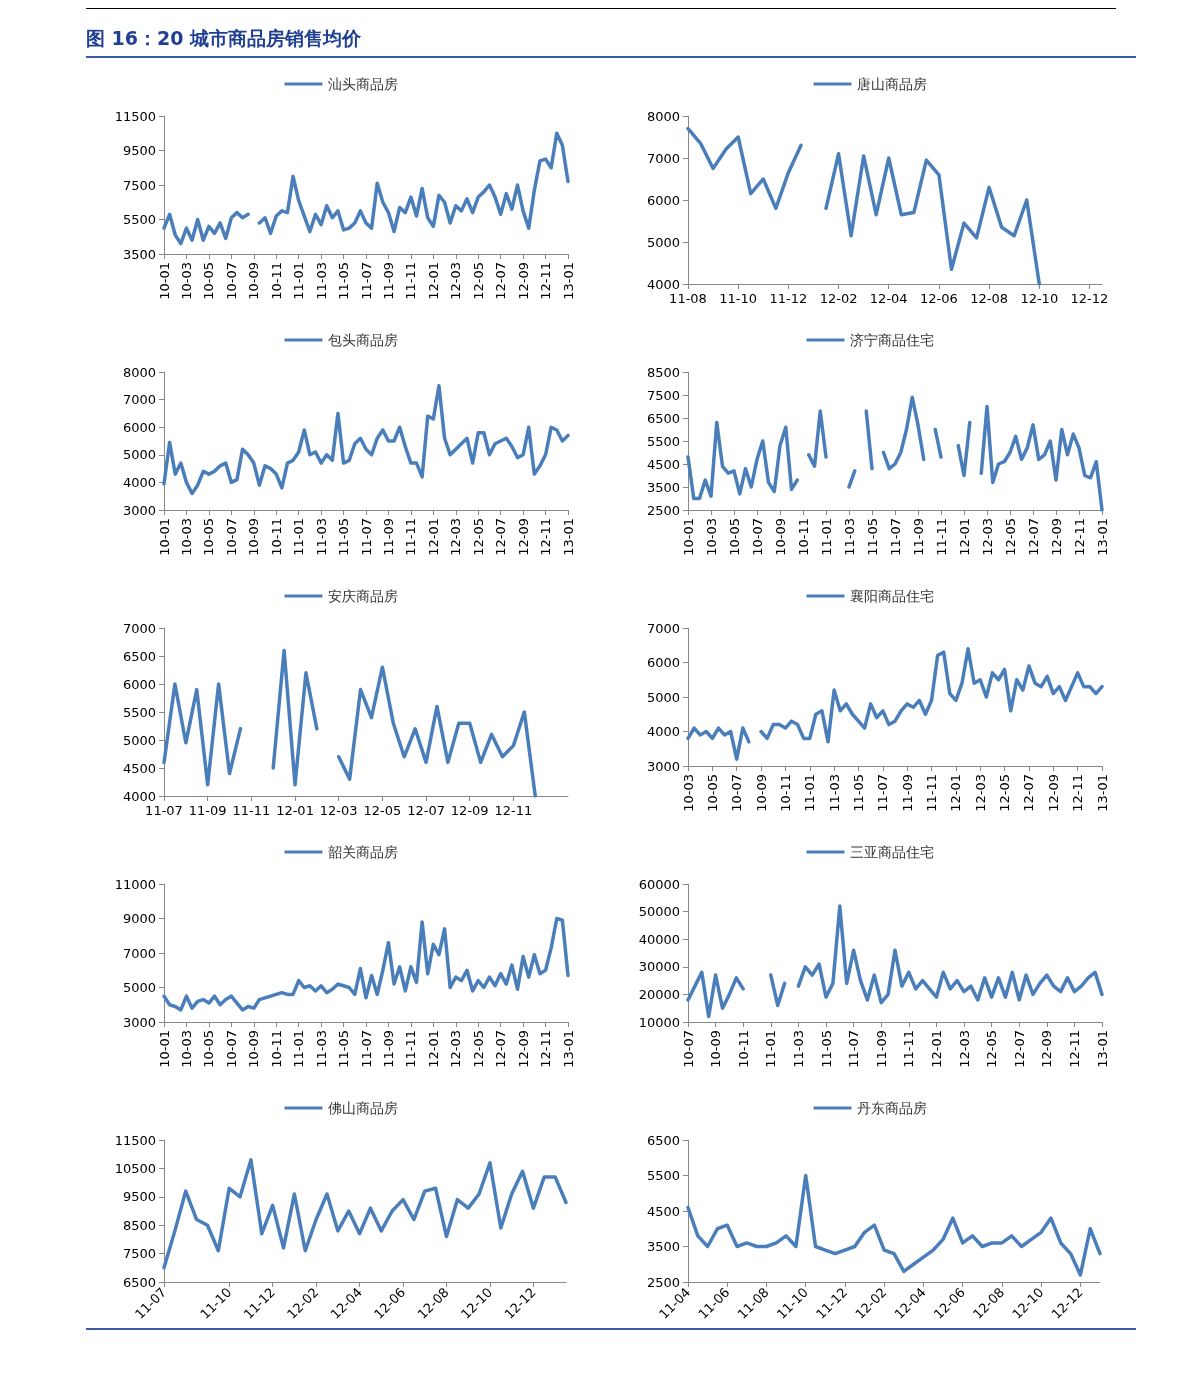  I want to click on legend-label: 安庆商品房, so click(362, 596).